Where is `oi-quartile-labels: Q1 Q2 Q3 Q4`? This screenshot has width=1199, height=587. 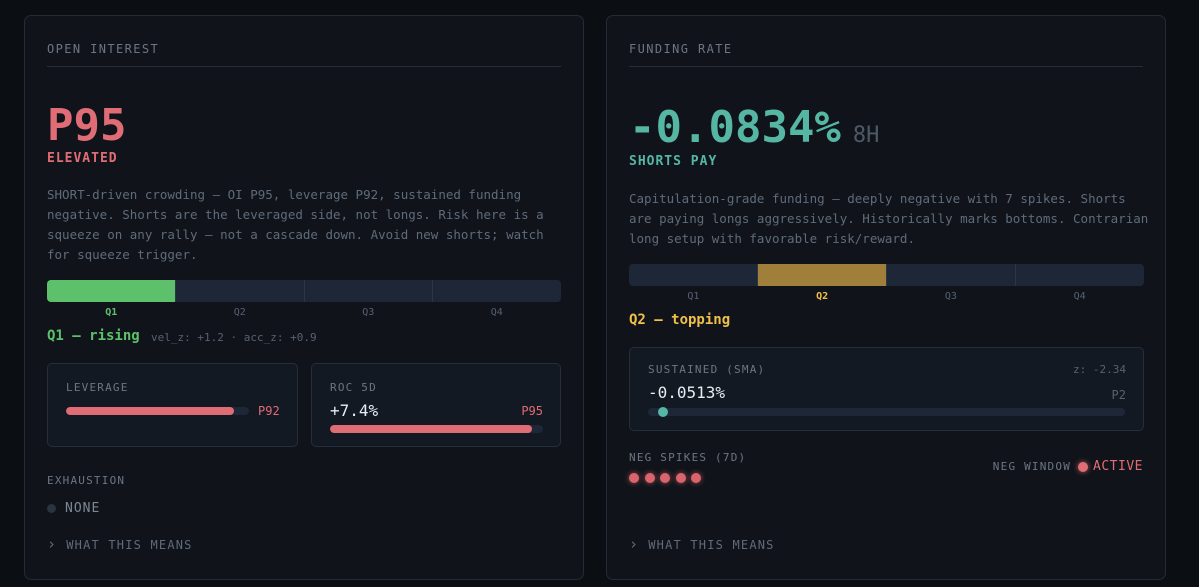
oi-quartile-labels: Q1 Q2 Q3 Q4 is located at coordinates (304, 312).